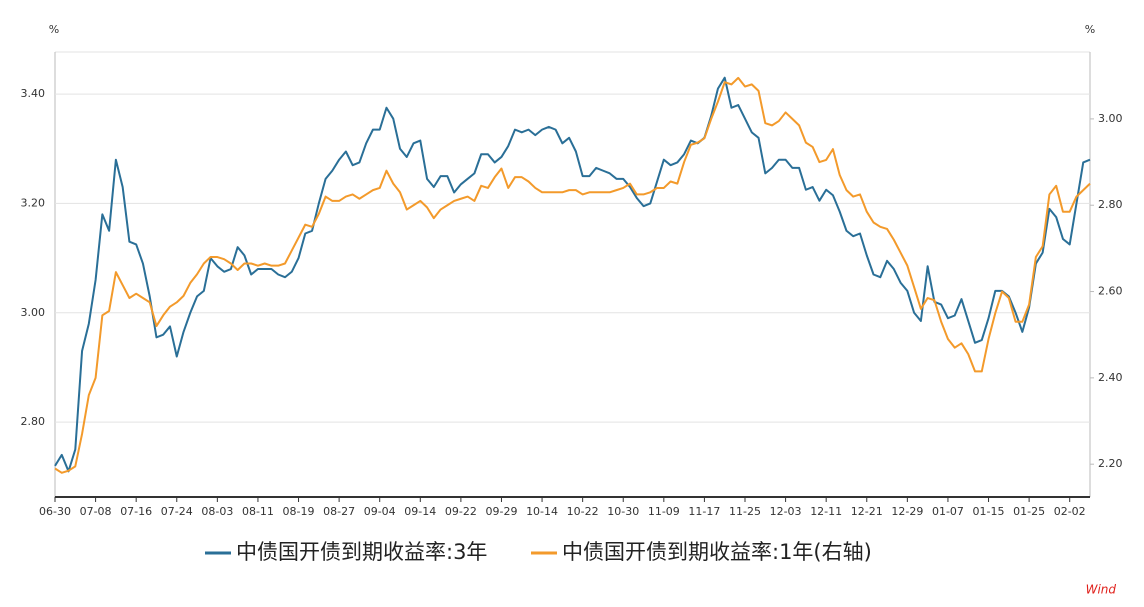 The width and height of the screenshot is (1144, 607). Describe the element at coordinates (339, 511) in the screenshot. I see `x-tick-label: 08-27` at that location.